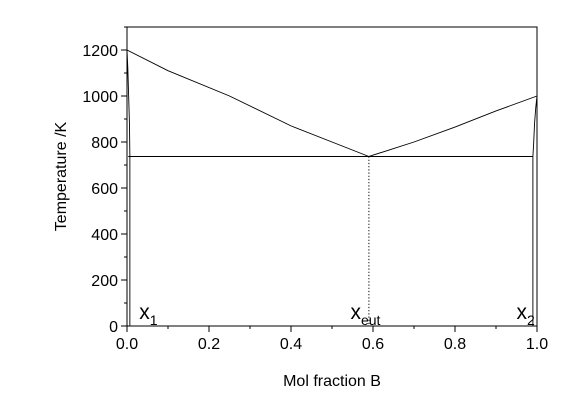 This screenshot has height=405, width=571. I want to click on annotation-xeut: xeut, so click(365, 314).